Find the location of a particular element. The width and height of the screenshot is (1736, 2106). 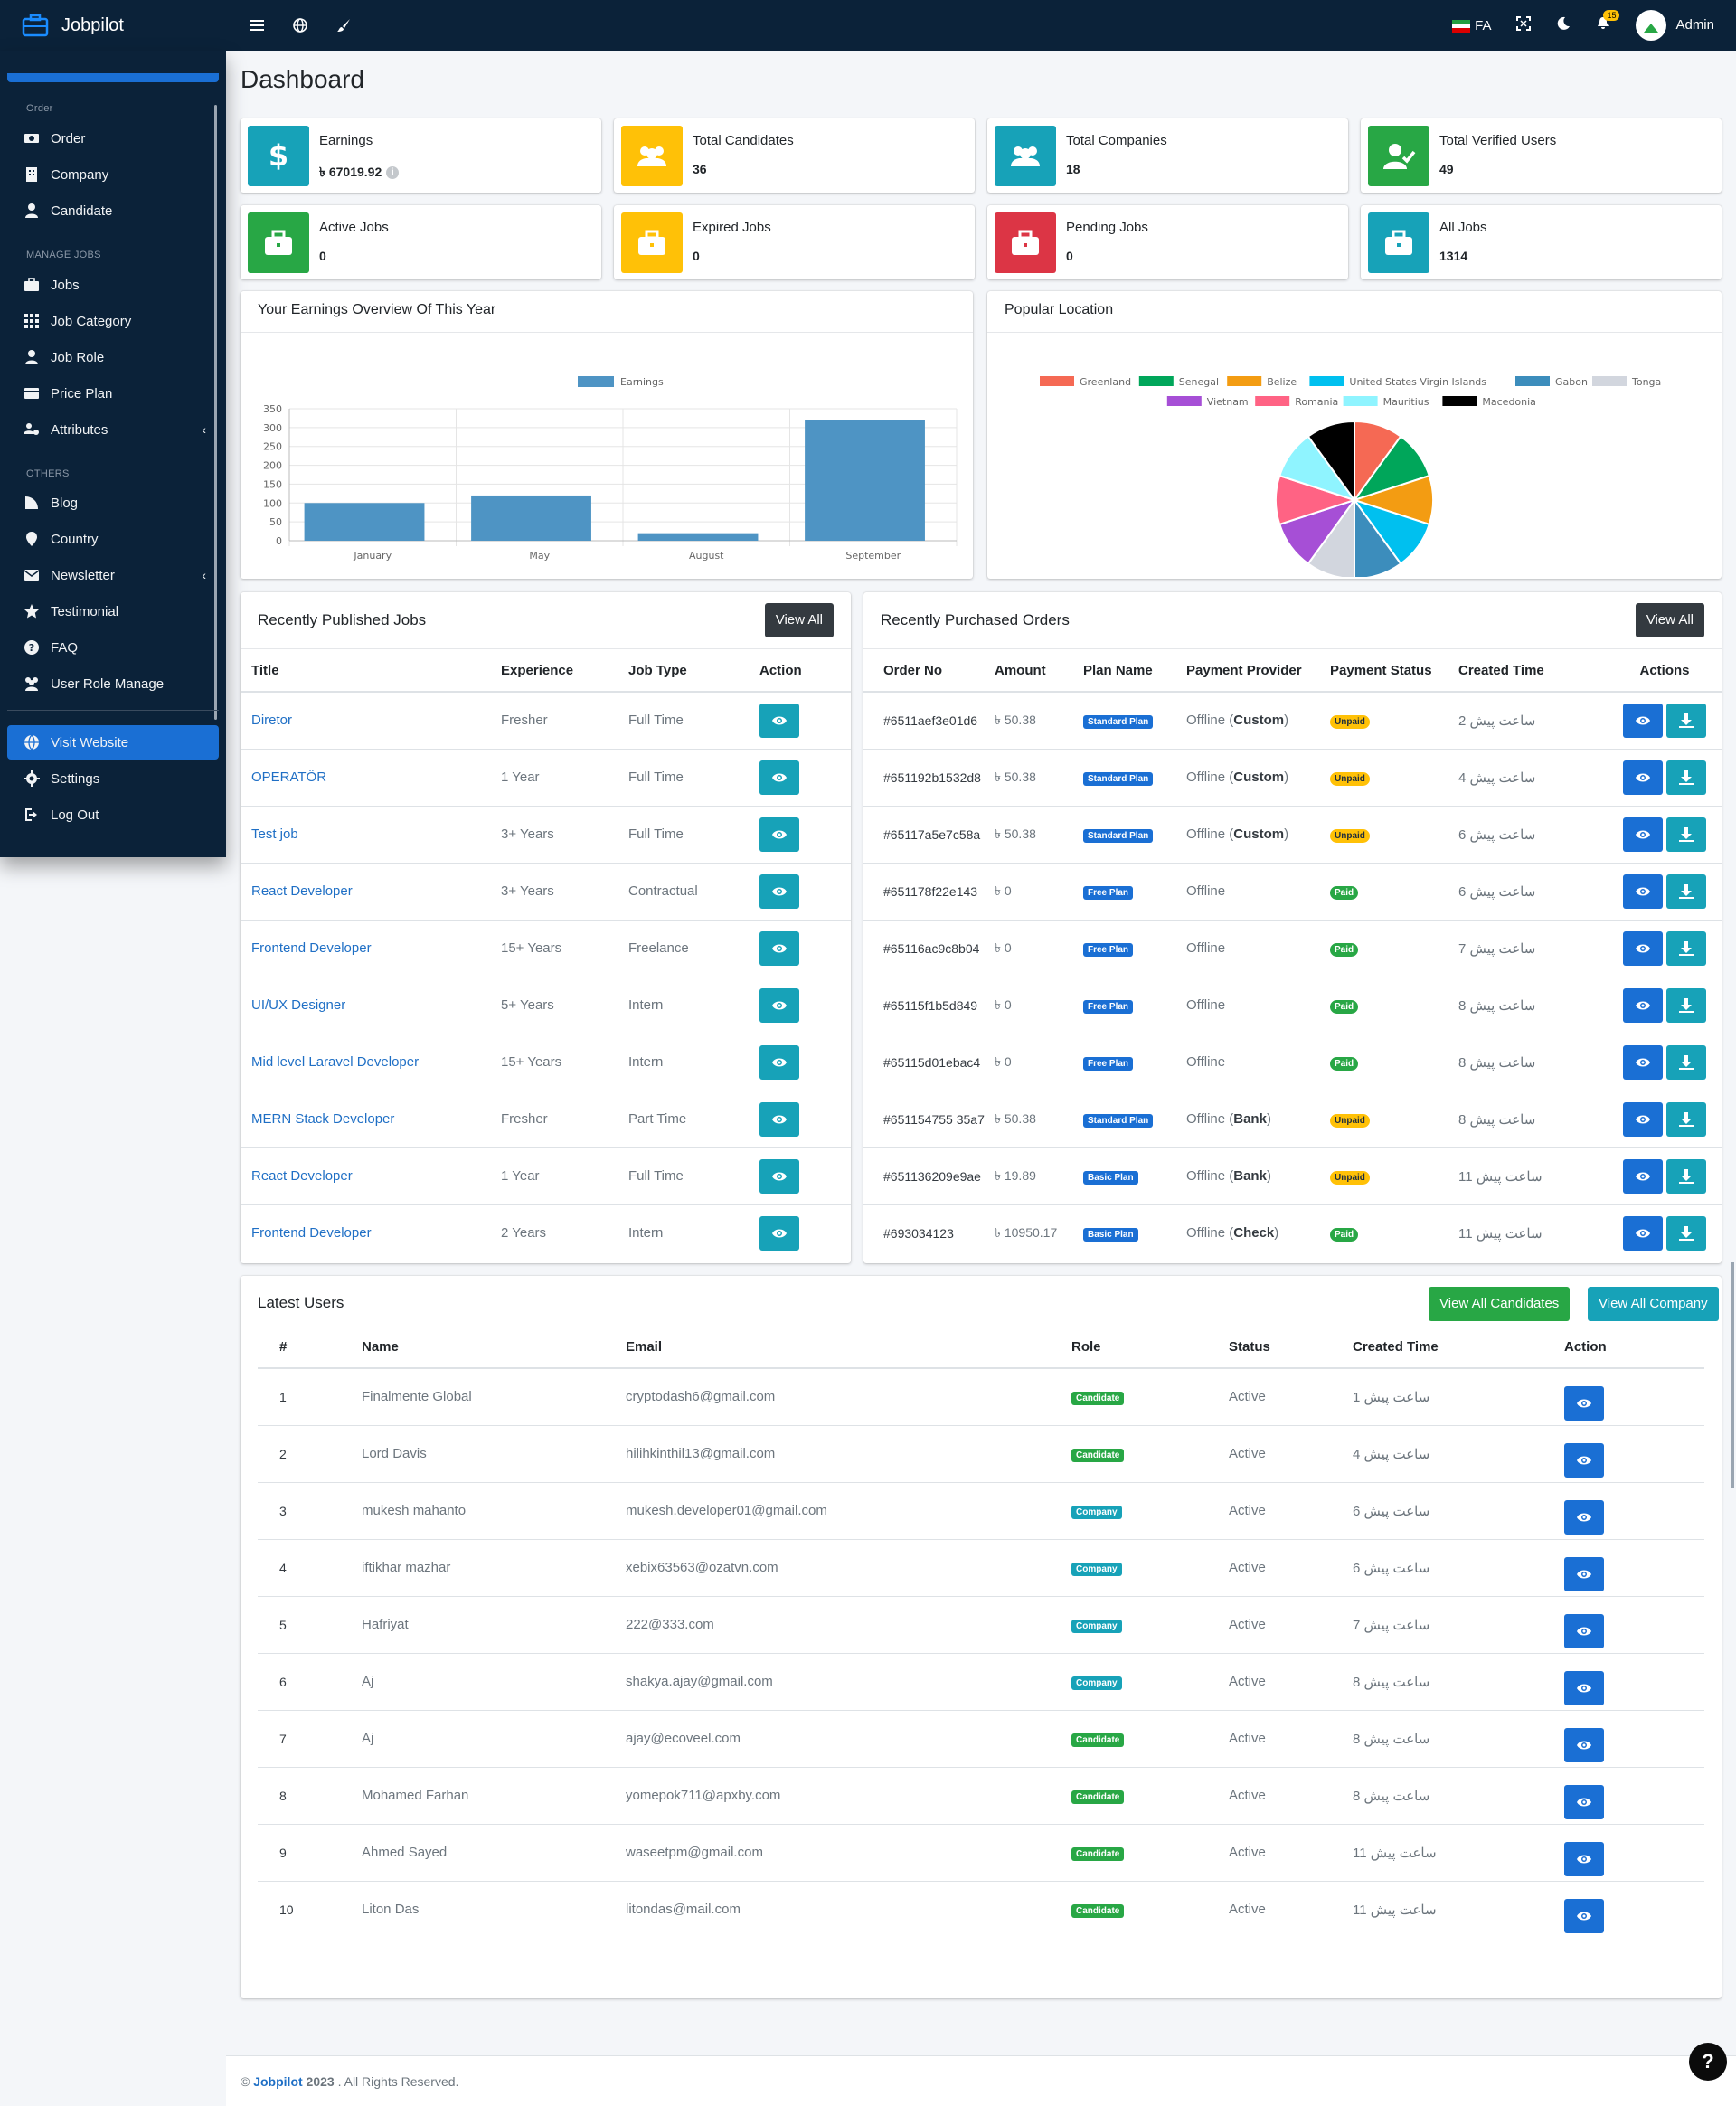

sidebar-item-log-out: Log Out is located at coordinates (118, 815).